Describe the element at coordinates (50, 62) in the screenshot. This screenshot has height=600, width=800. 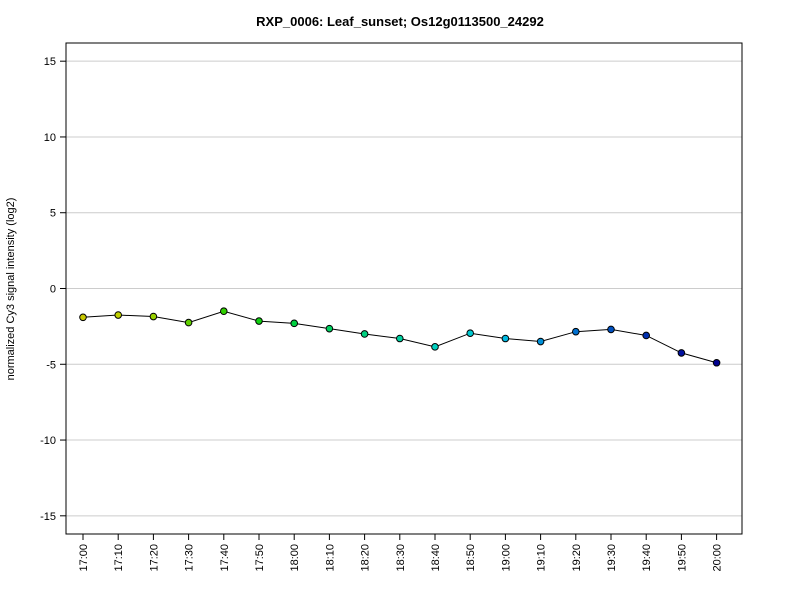
I see `y-tick-label: 15` at that location.